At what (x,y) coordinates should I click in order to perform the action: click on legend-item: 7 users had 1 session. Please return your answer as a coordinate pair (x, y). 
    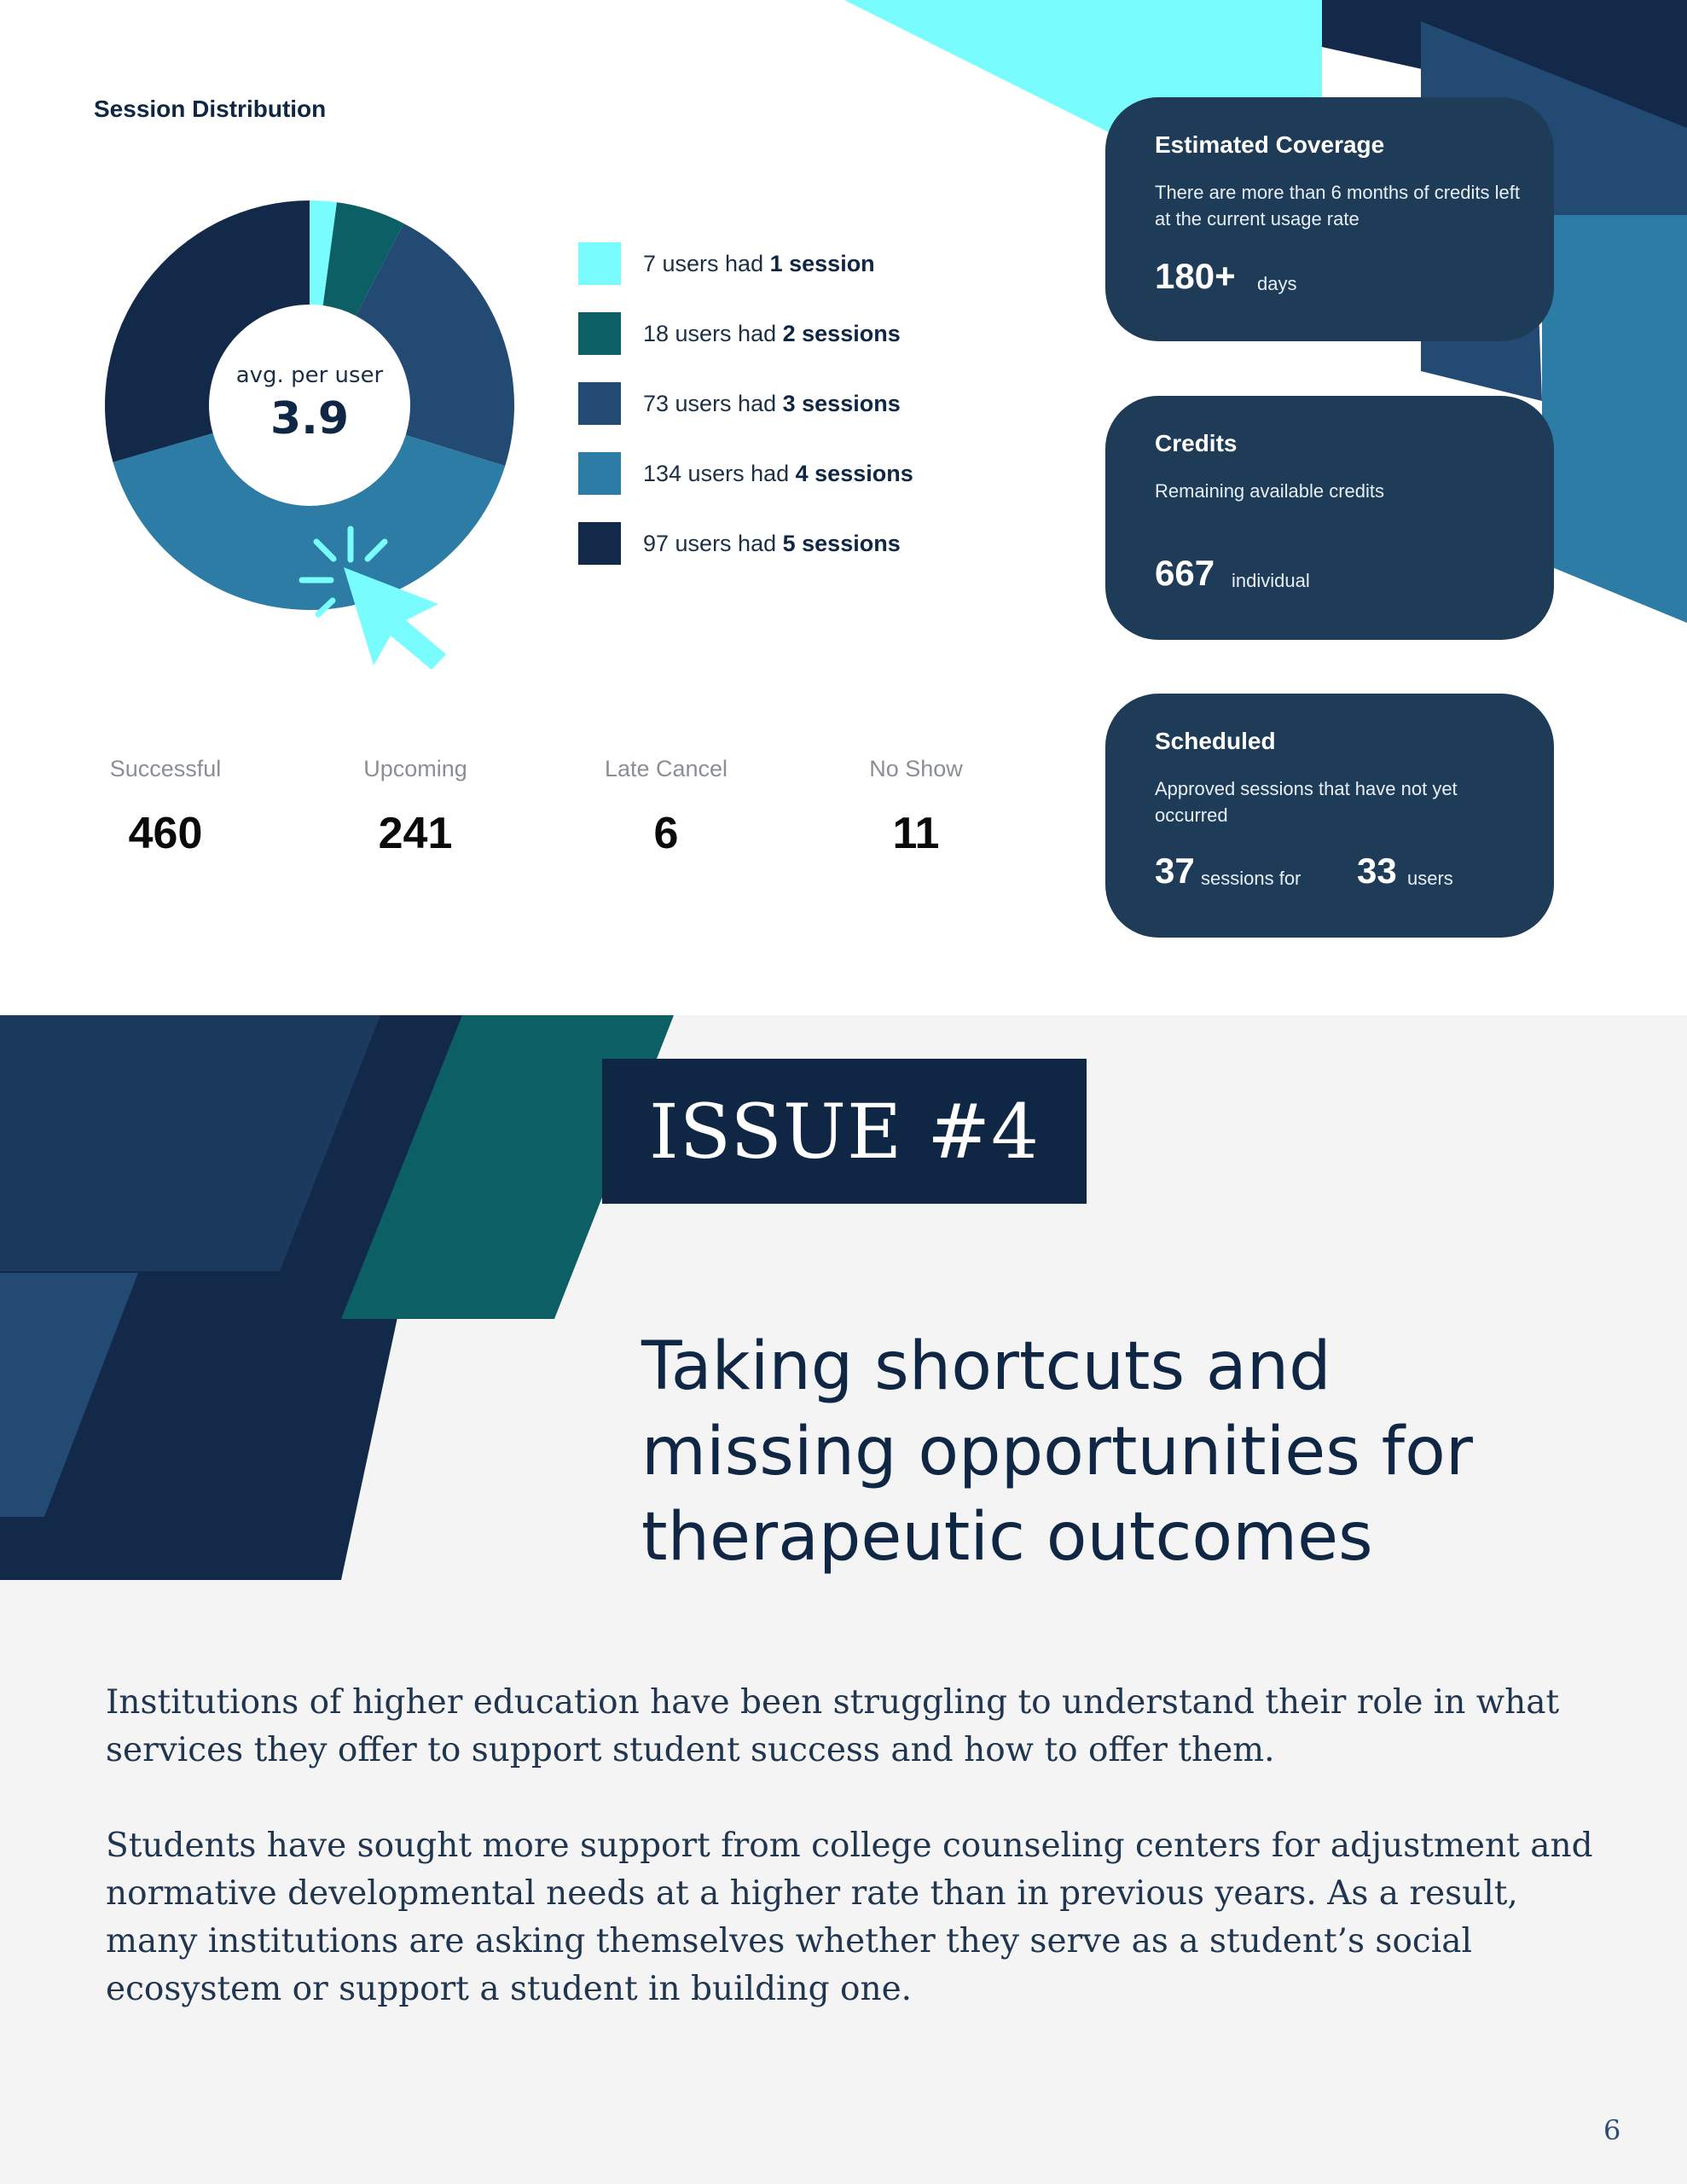
    Looking at the image, I should click on (745, 264).